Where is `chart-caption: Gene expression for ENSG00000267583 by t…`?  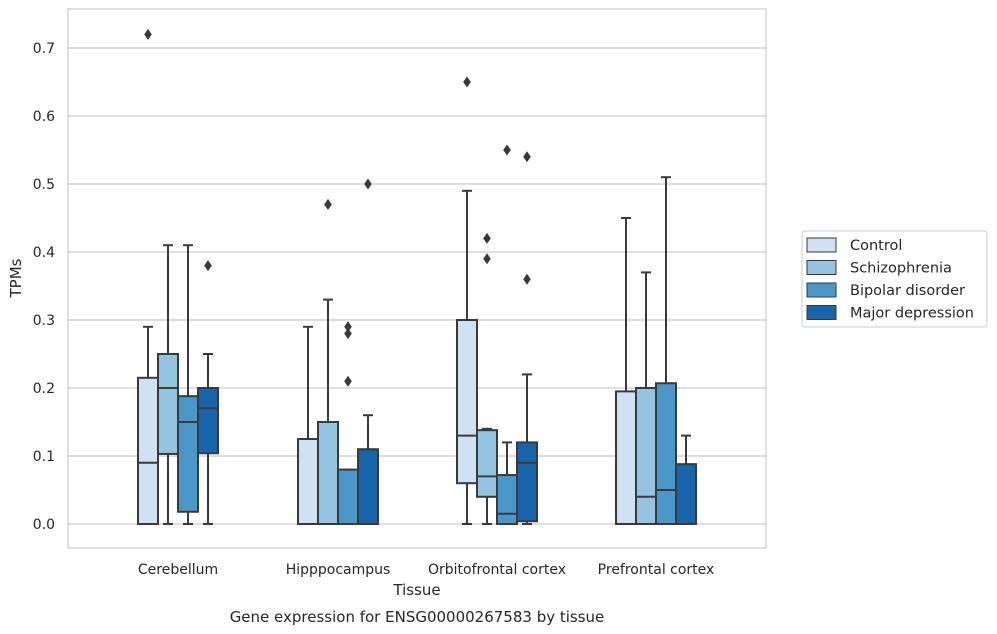 chart-caption: Gene expression for ENSG00000267583 by t… is located at coordinates (417, 617).